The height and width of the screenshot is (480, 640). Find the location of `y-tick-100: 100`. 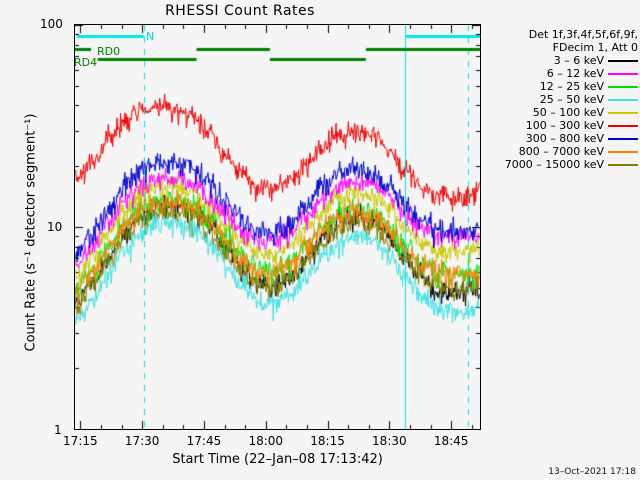

y-tick-100: 100 is located at coordinates (51, 24).